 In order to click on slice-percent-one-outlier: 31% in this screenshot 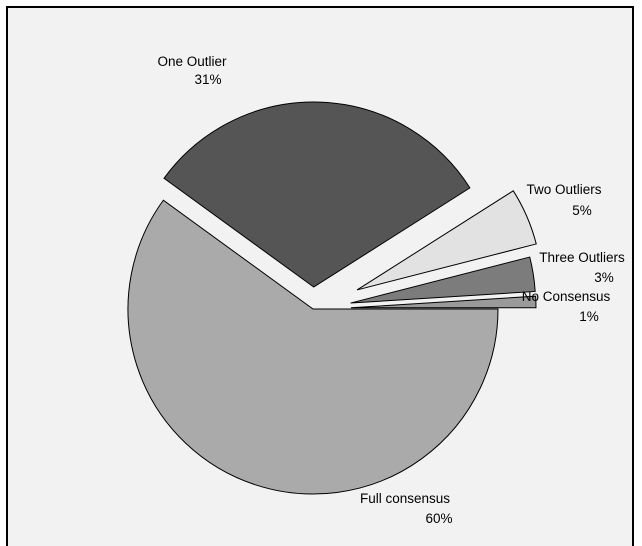, I will do `click(207, 79)`.